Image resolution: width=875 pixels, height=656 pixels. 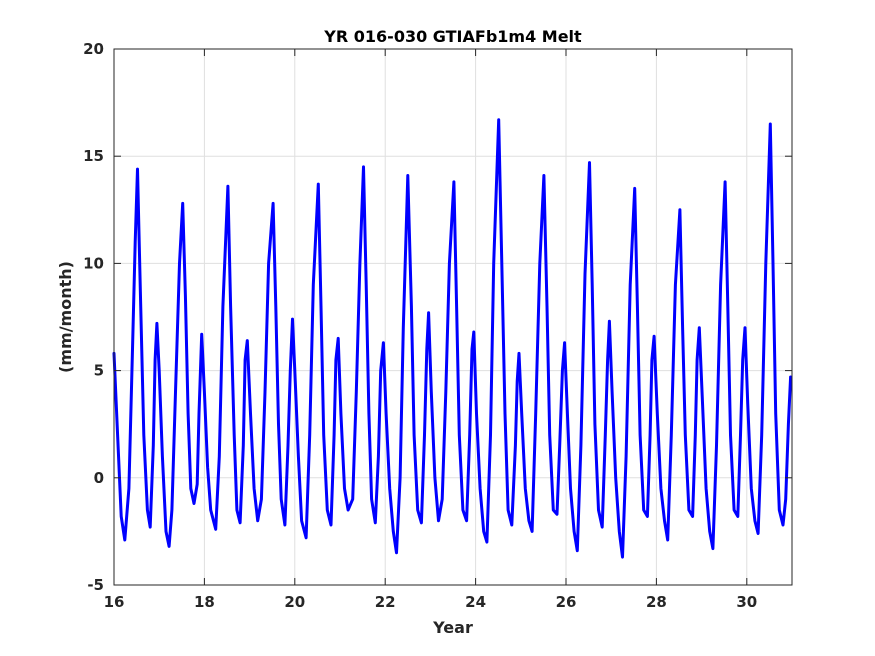 I want to click on x-tick-label: 20, so click(x=294, y=602).